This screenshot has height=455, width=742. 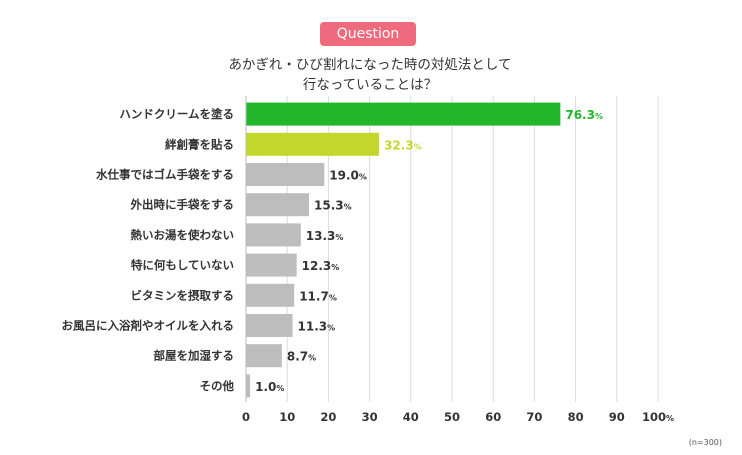 What do you see at coordinates (321, 266) in the screenshot?
I see `value-label: 12.3%` at bounding box center [321, 266].